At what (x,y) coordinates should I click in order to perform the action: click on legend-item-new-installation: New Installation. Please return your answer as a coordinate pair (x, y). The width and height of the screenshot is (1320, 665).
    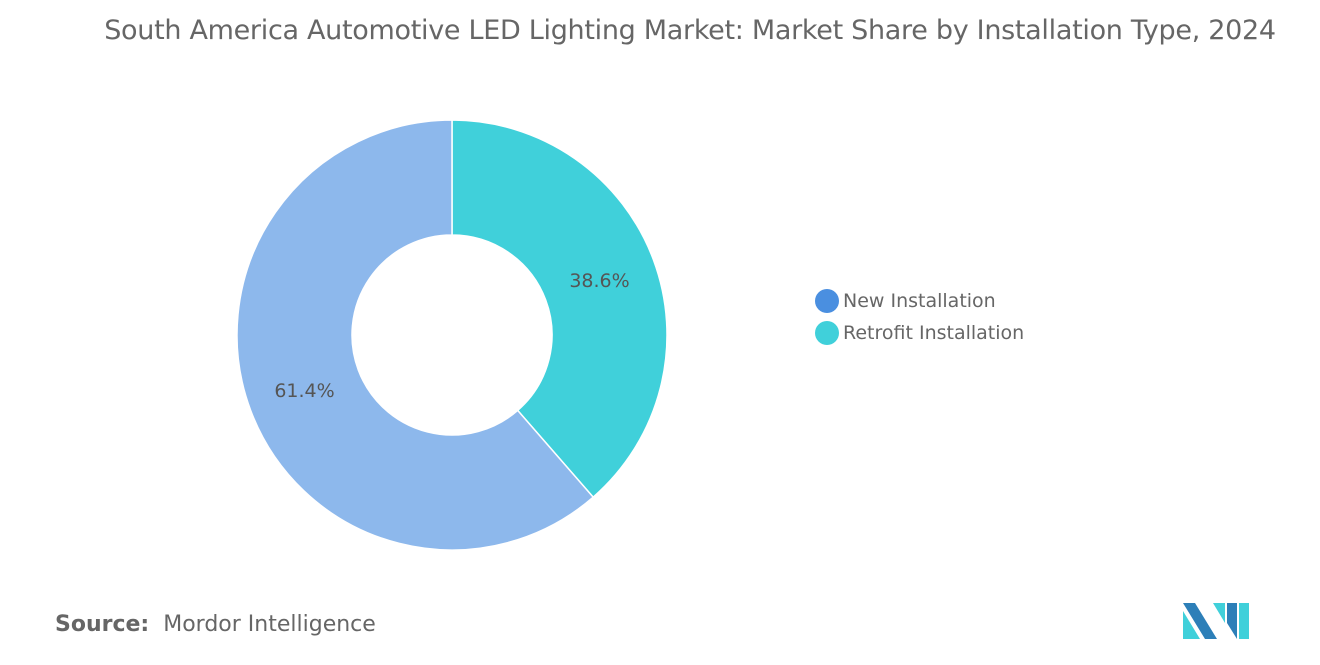
    Looking at the image, I should click on (919, 301).